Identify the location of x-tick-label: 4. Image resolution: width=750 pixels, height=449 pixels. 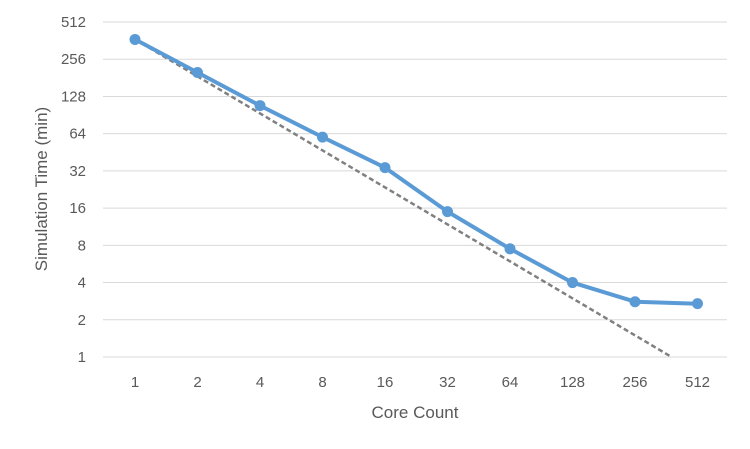
(260, 382).